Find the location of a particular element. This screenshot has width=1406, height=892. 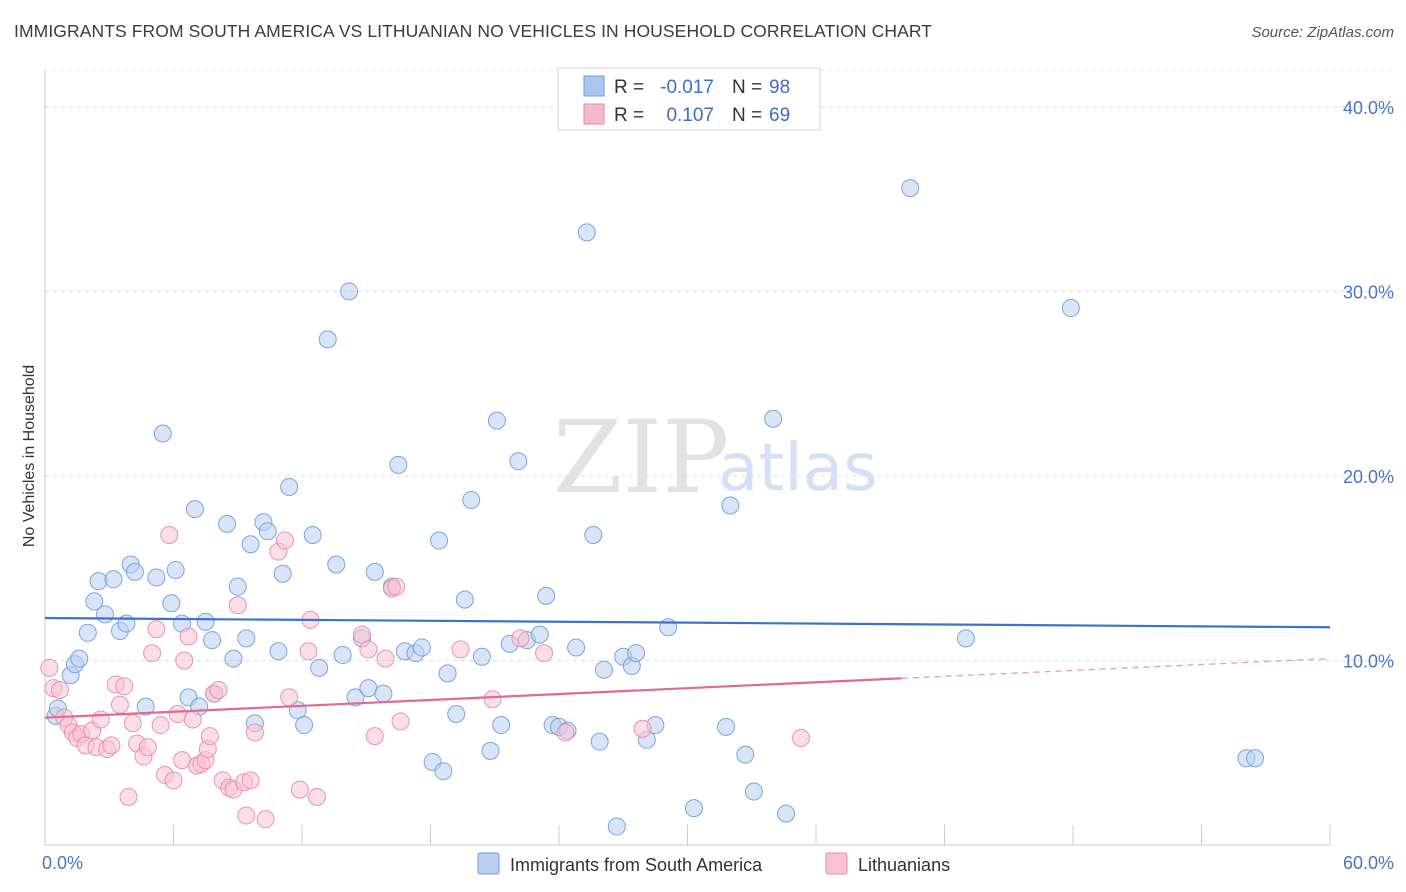

watermark-zip: ZIP is located at coordinates (641, 457).